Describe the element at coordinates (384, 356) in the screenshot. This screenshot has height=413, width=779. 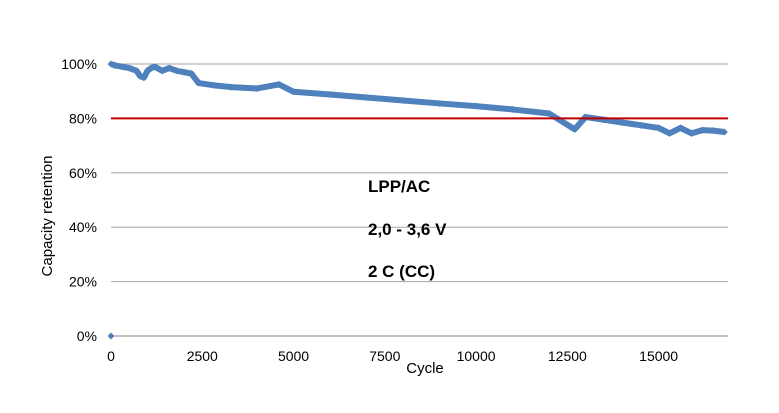
I see `x-tick-label: 7500` at that location.